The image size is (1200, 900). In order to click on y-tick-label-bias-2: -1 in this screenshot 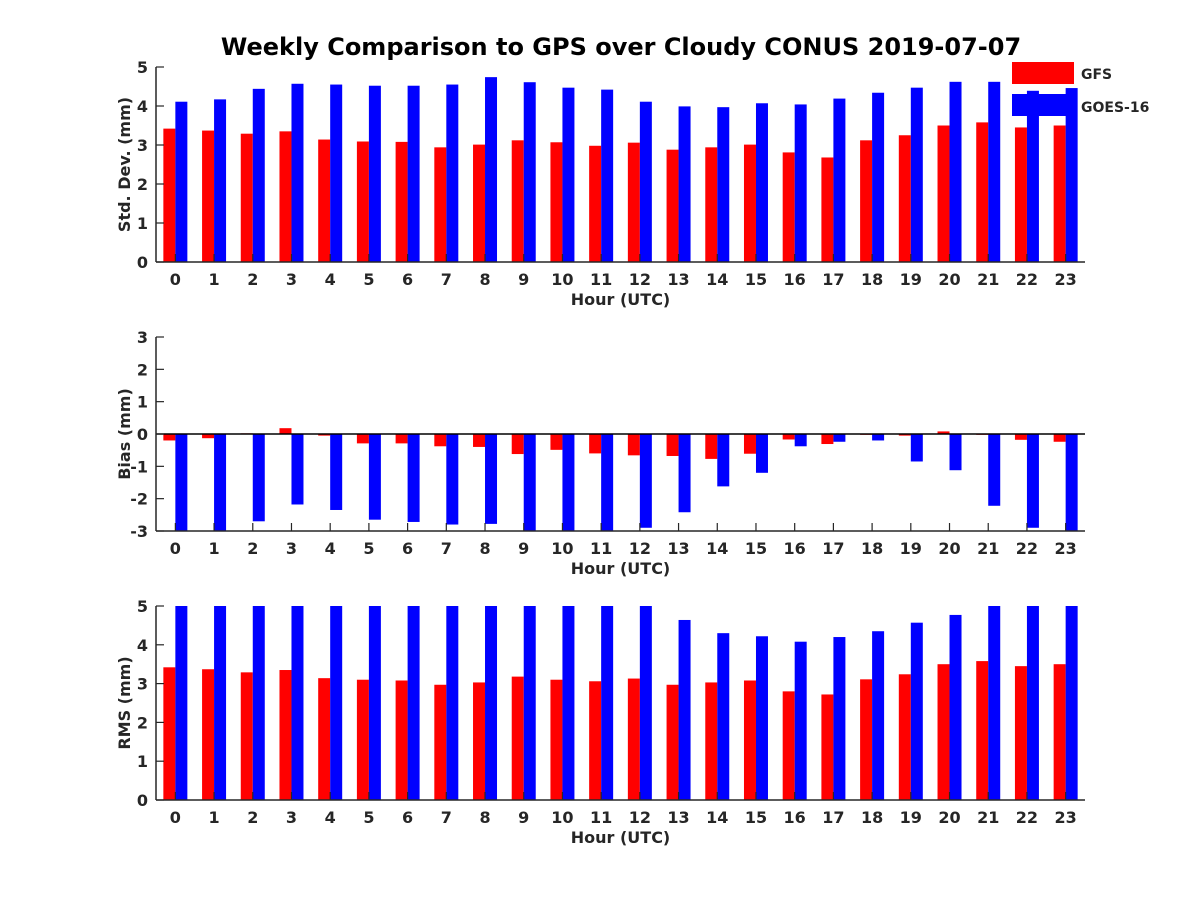, I will do `click(139, 466)`.